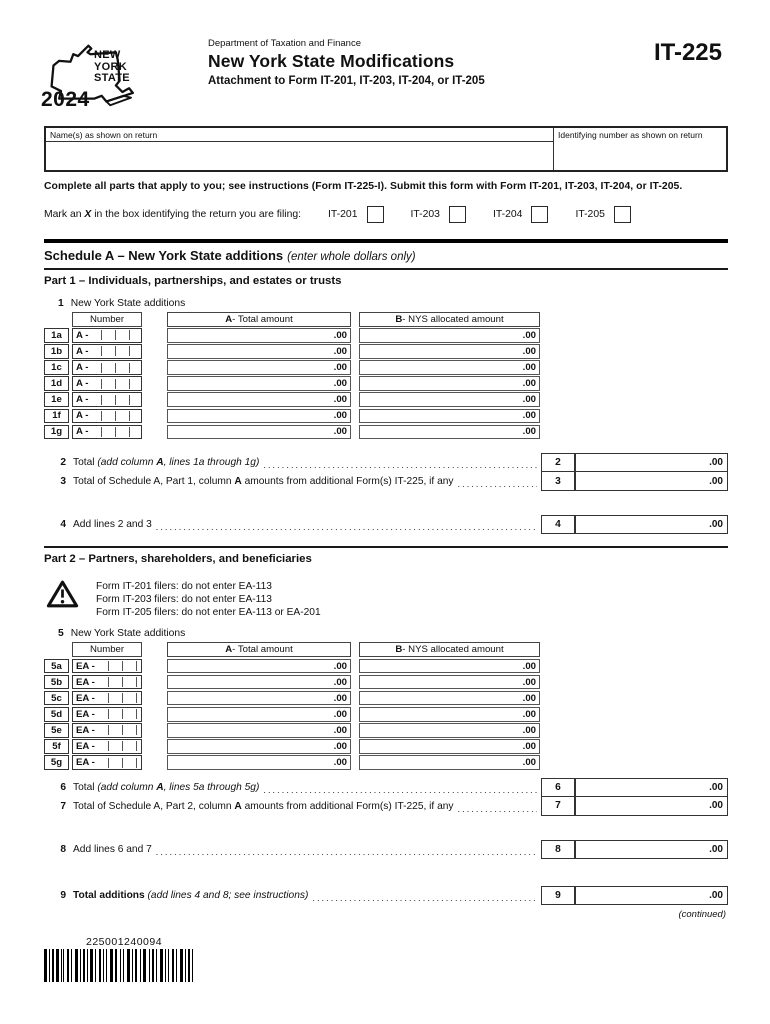 The image size is (770, 1024). Describe the element at coordinates (386, 241) in the screenshot. I see `section-divider` at that location.